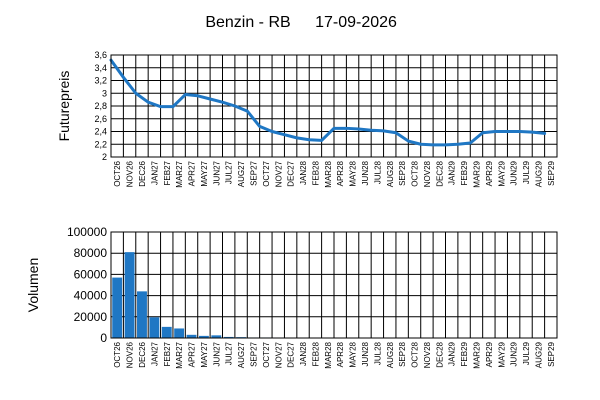 The height and width of the screenshot is (400, 600). I want to click on y-tick-label: 60000, so click(91, 274).